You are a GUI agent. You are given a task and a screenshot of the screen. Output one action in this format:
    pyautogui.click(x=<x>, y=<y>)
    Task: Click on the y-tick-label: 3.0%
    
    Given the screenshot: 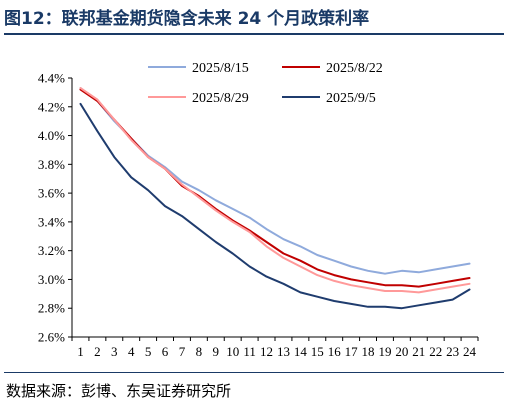 What is the action you would take?
    pyautogui.click(x=51, y=279)
    